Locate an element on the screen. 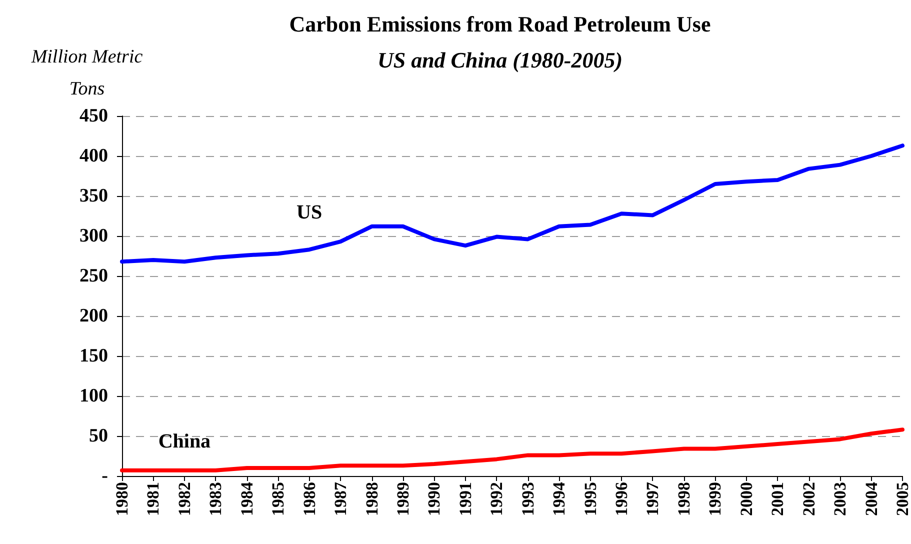 The width and height of the screenshot is (911, 544). y-tick-label: 150 is located at coordinates (94, 356).